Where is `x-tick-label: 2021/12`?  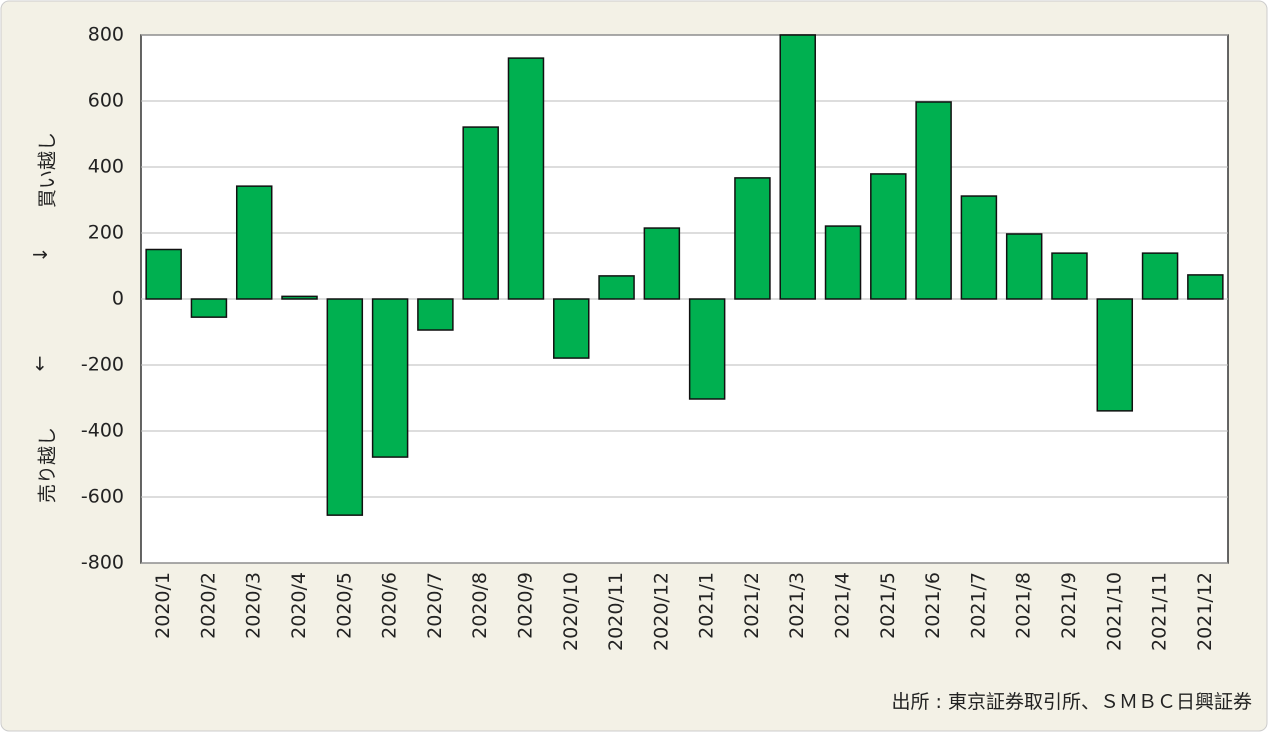
x-tick-label: 2021/12 is located at coordinates (1205, 611).